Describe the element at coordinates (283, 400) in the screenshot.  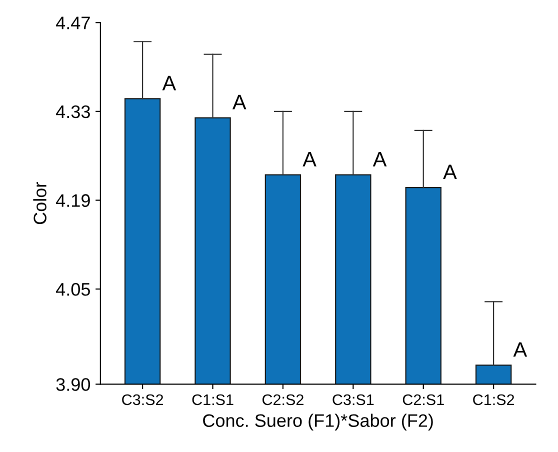
I see `x-tick-label: C2:S2` at that location.